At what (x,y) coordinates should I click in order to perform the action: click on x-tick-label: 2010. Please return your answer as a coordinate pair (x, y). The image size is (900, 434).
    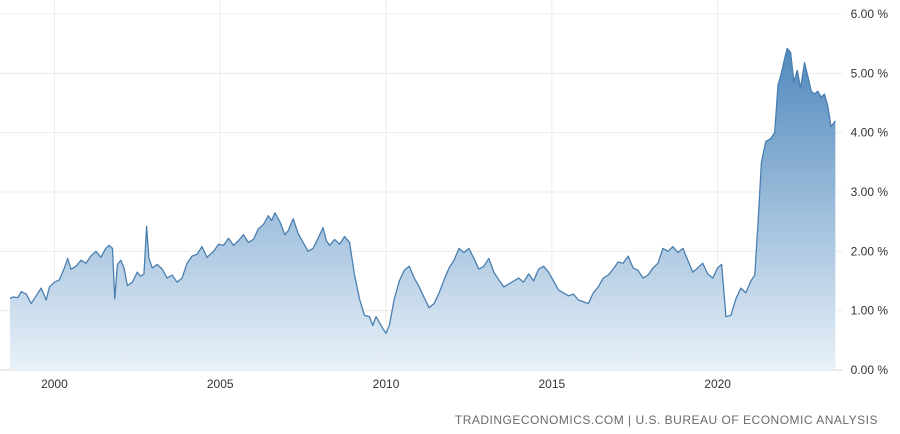
    Looking at the image, I should click on (386, 384).